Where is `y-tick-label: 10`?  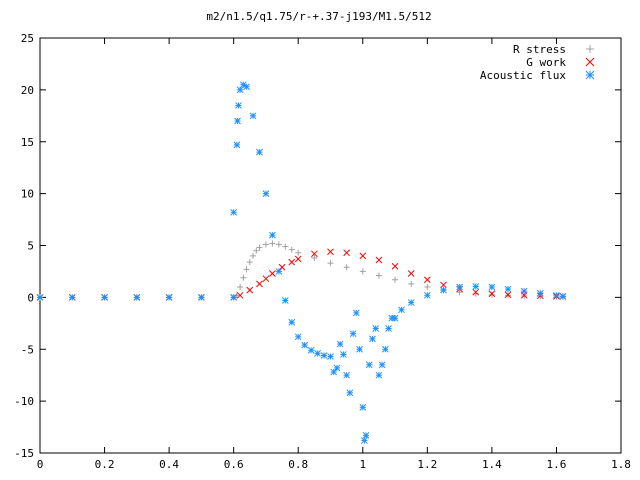 y-tick-label: 10 is located at coordinates (27, 194).